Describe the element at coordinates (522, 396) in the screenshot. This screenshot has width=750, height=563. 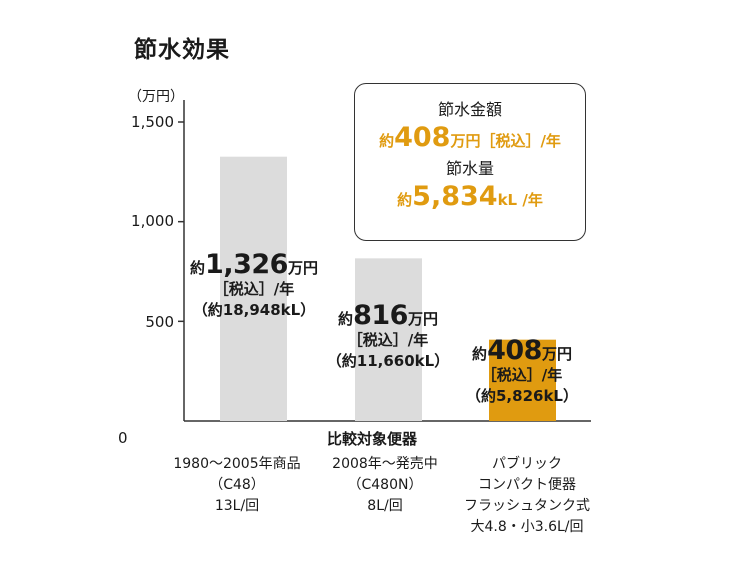
I see `data-label-volume: （約5,826kL）` at that location.